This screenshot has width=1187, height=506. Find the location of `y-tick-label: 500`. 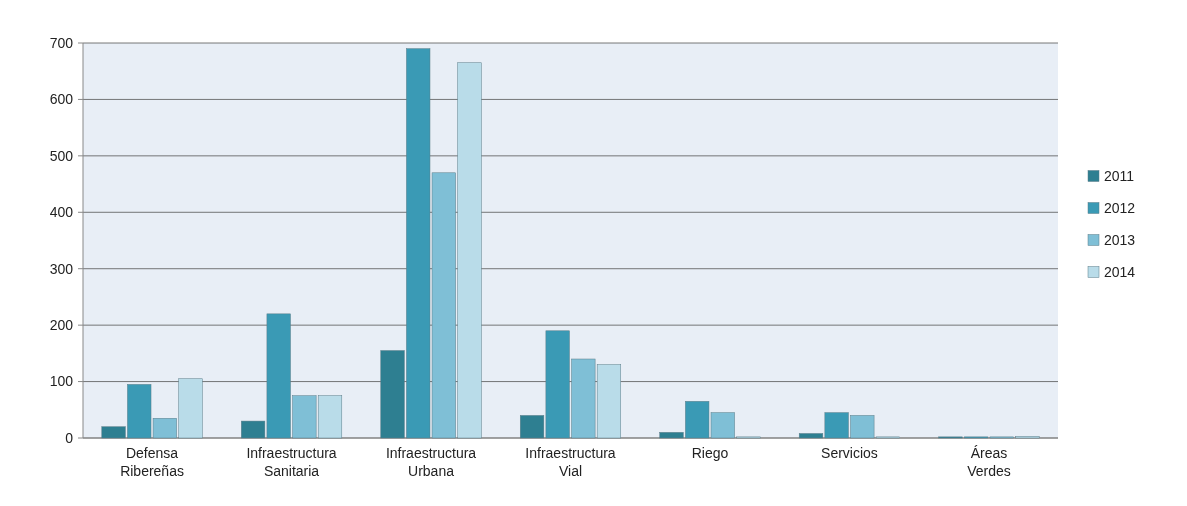

y-tick-label: 500 is located at coordinates (61, 155).